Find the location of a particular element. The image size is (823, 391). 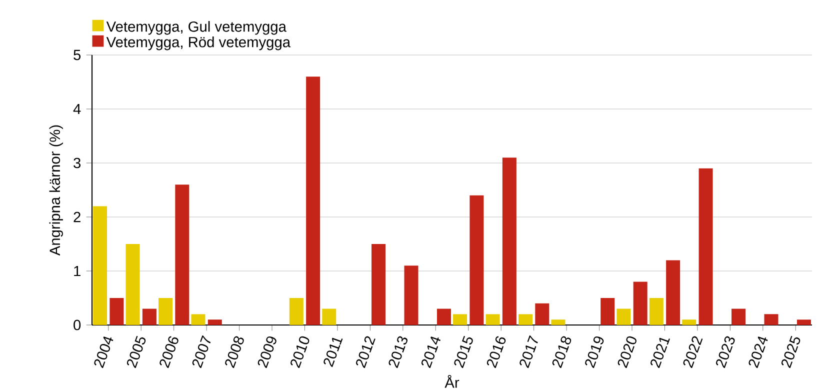

x-tick-label: 2024 is located at coordinates (758, 352).